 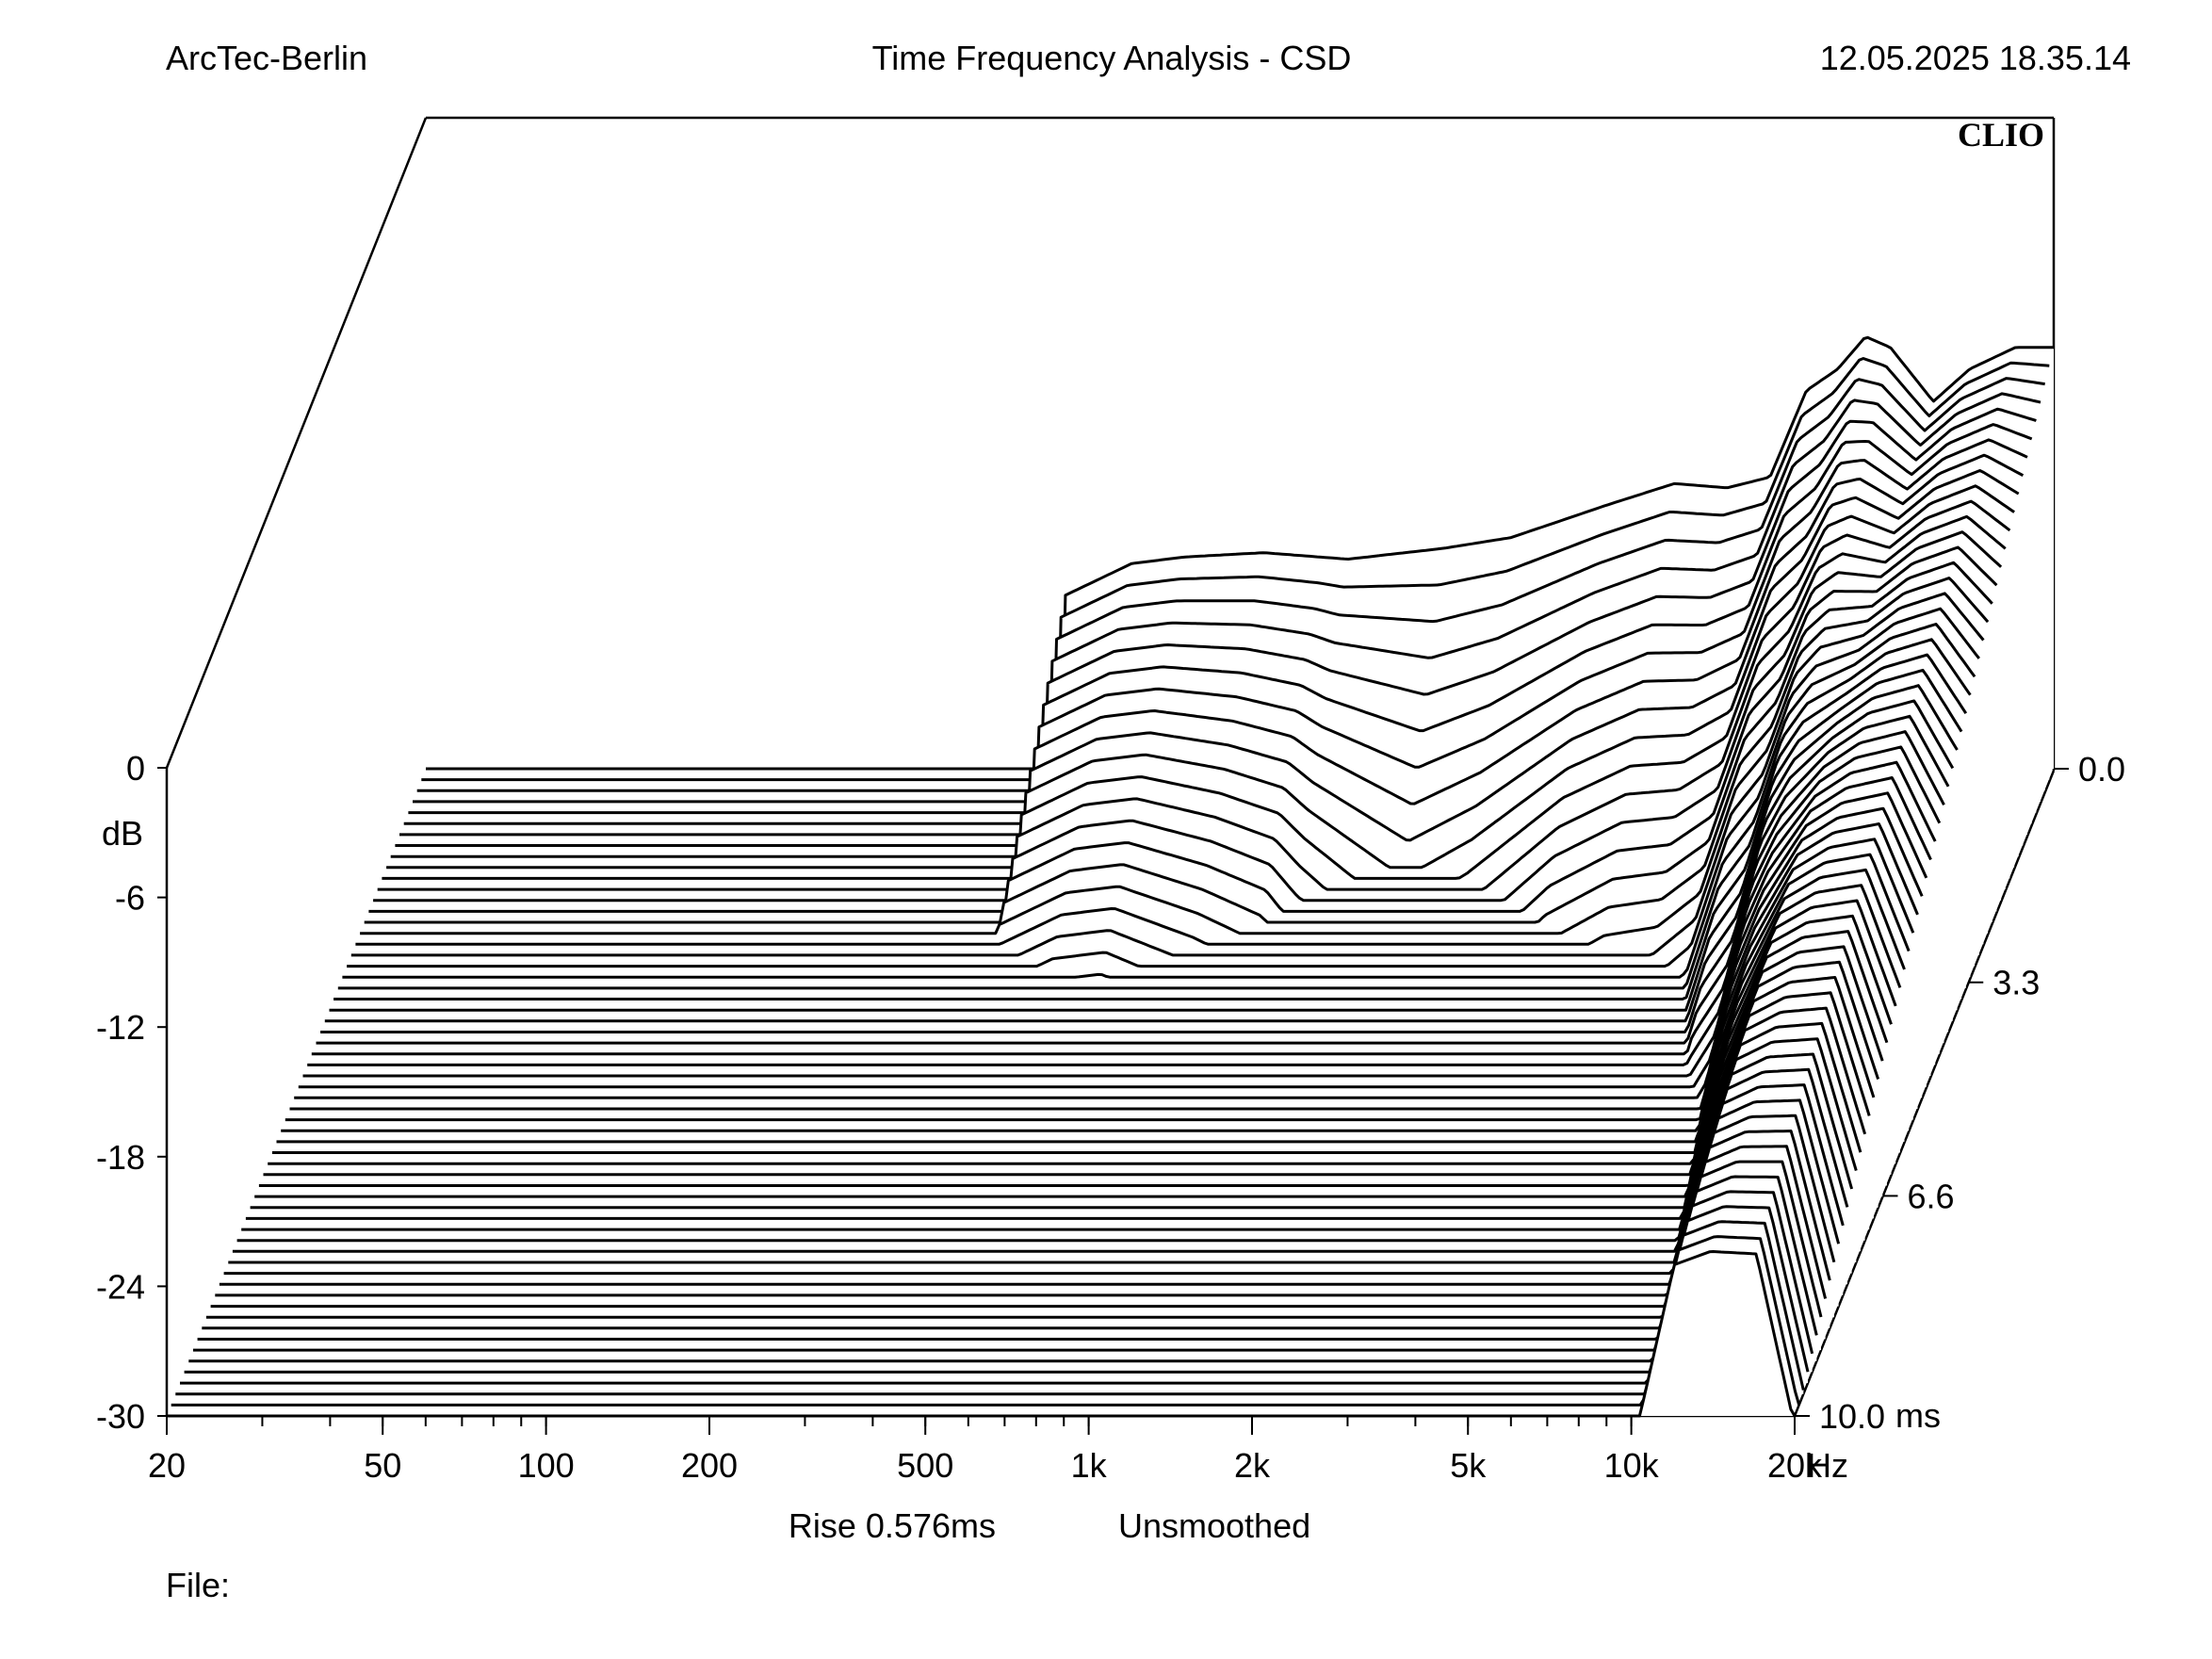 I want to click on file-label: File:, so click(x=198, y=1585).